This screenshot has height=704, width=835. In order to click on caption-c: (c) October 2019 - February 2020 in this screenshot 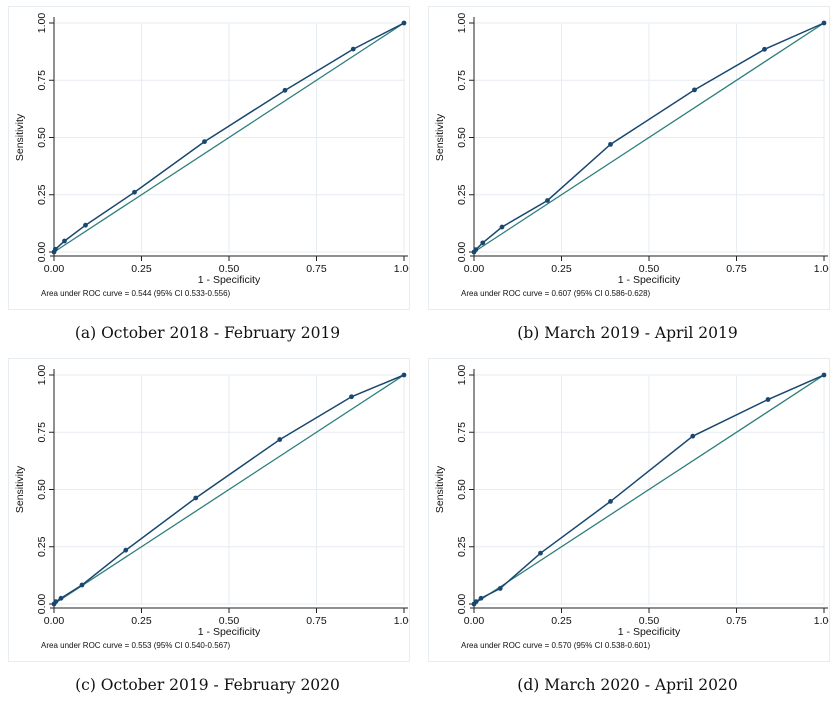, I will do `click(207, 685)`.